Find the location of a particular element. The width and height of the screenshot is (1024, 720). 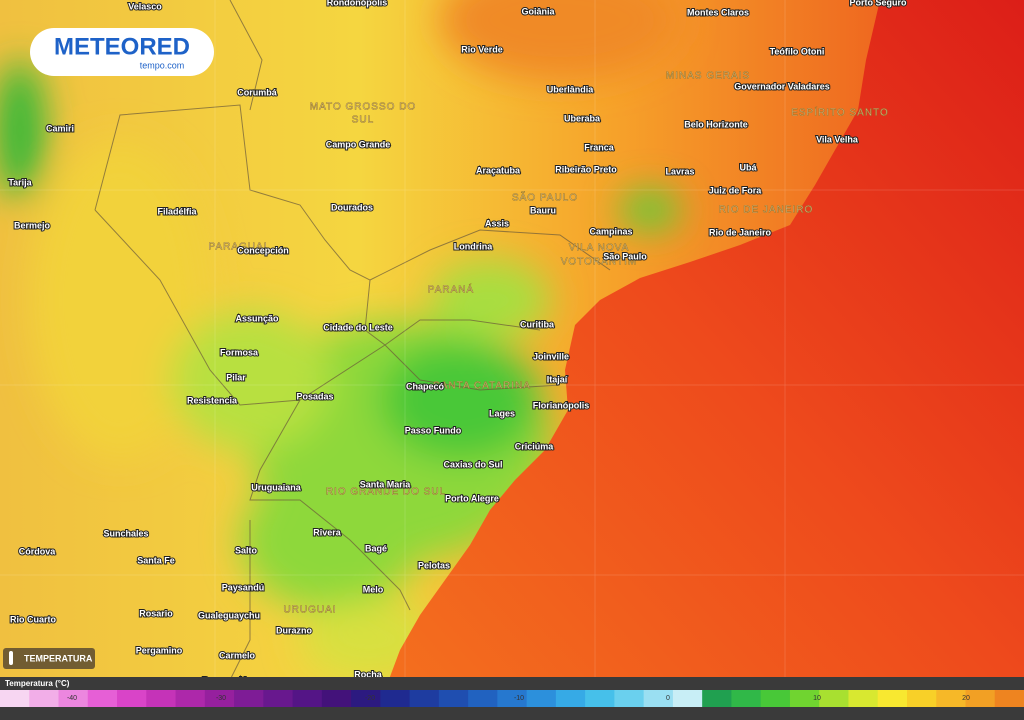

city-label: Filadélfia is located at coordinates (177, 211).